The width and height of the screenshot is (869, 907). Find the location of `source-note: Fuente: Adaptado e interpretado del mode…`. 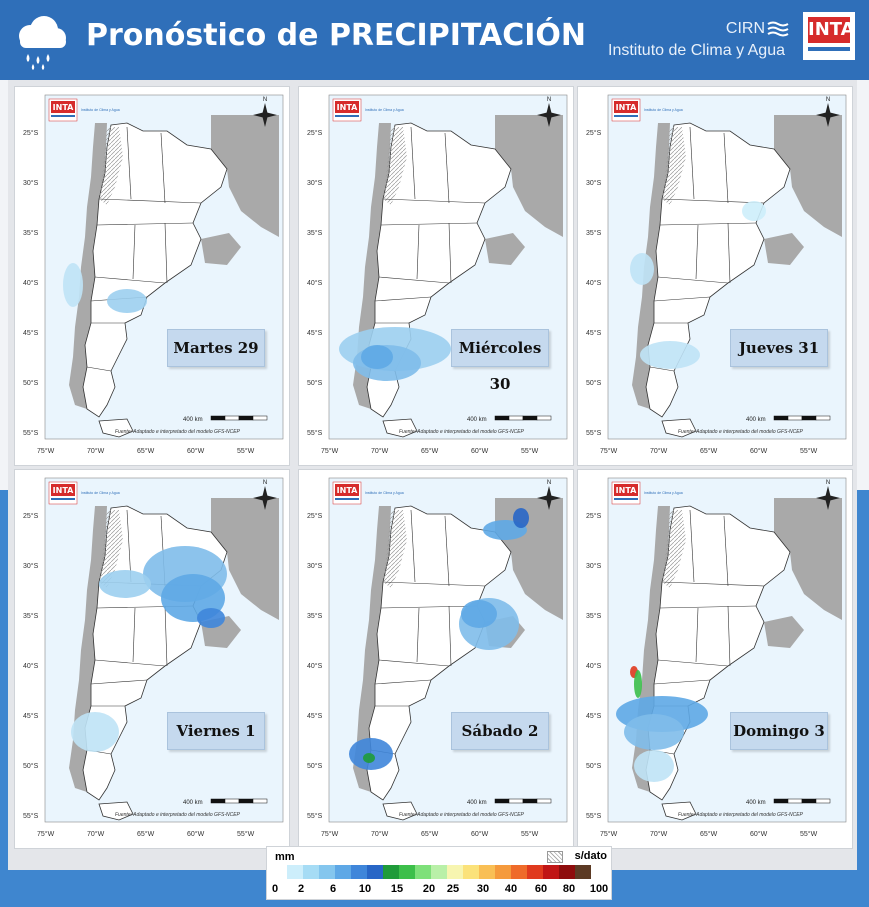

source-note: Fuente: Adaptado e interpretado del mode… is located at coordinates (741, 432).